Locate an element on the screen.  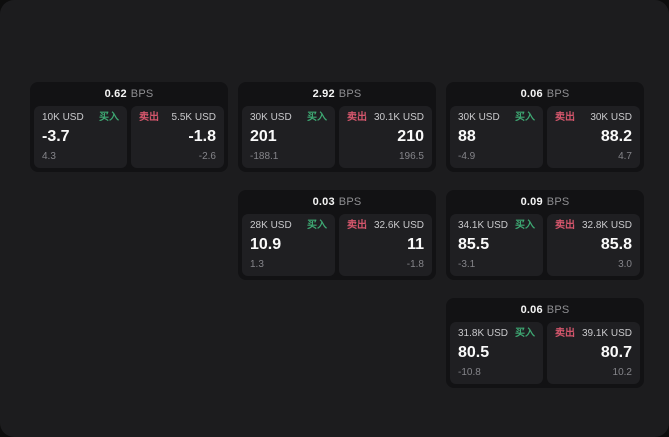
buy-price: 80.5 is located at coordinates (474, 352).